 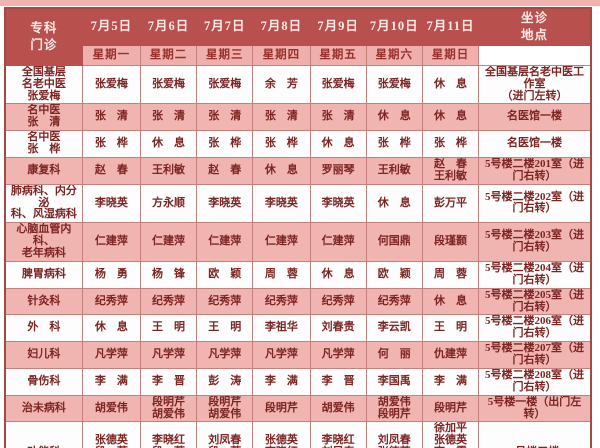 What do you see at coordinates (535, 242) in the screenshot?
I see `location-cell: 5号楼二楼203室（进门右转）` at bounding box center [535, 242].